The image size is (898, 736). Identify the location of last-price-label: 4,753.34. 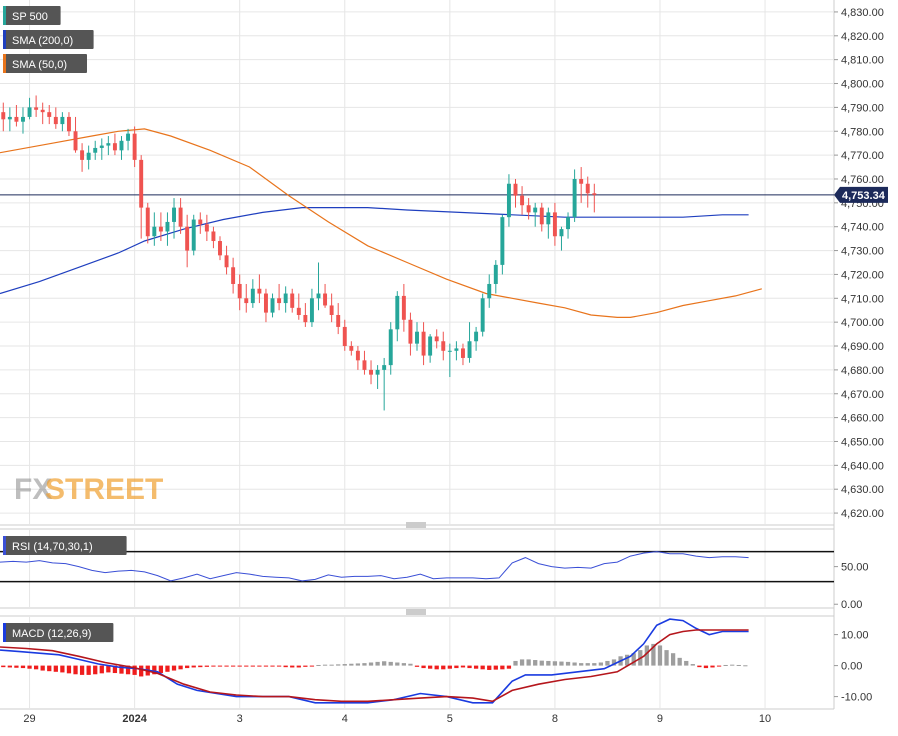
(864, 196).